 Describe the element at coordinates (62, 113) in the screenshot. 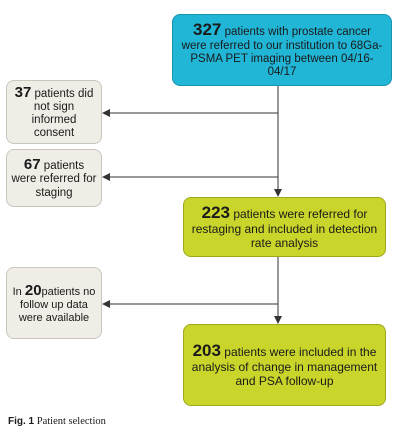

I see `box-excluded-consent-text: patients did not sign informed consent` at that location.